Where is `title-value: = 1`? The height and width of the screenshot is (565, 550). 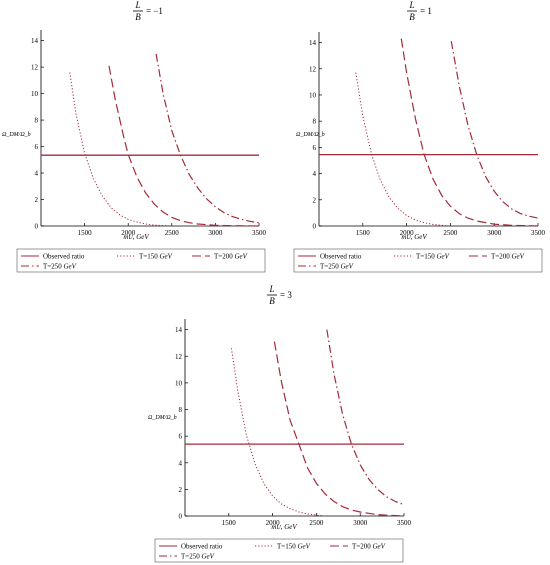 title-value: = 1 is located at coordinates (426, 11).